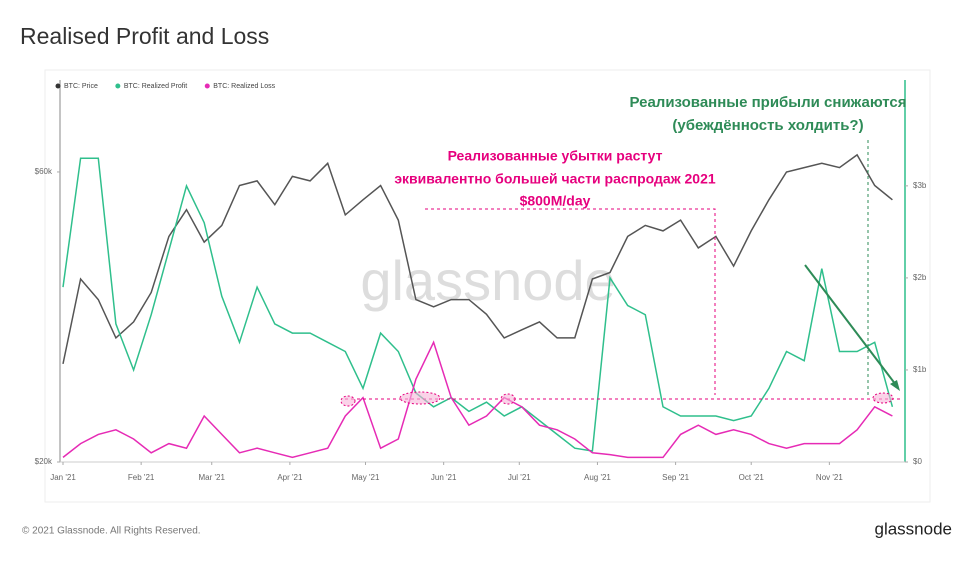 The width and height of the screenshot is (974, 562). I want to click on x-tick-label: Feb '21, so click(141, 477).